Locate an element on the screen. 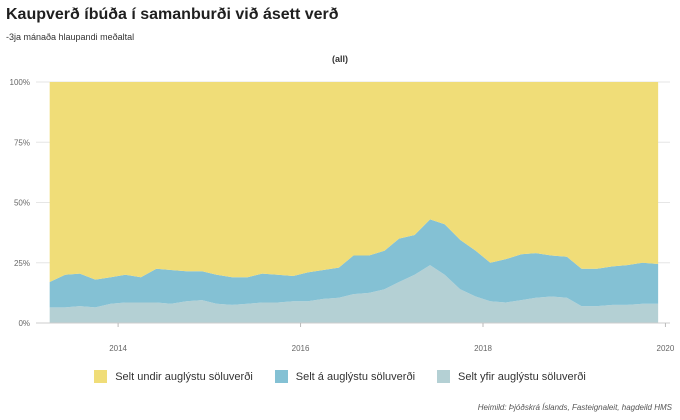 The height and width of the screenshot is (420, 680). chart-subtitle: -3ja mánaða hlaupandi meðaltal is located at coordinates (70, 37).